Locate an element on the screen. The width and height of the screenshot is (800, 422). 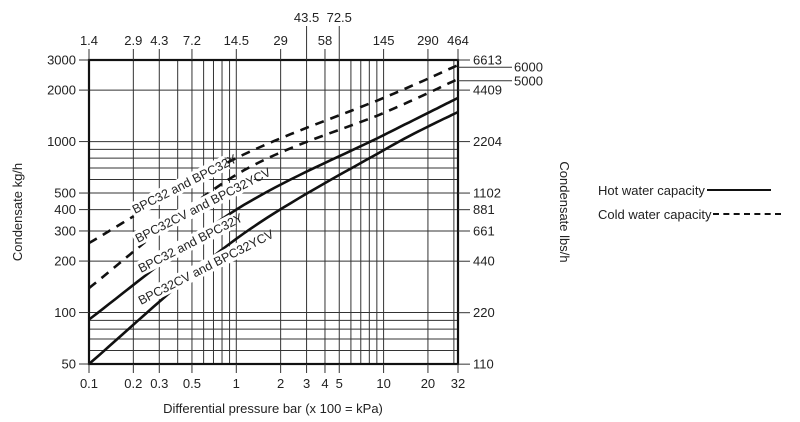
y-tick-label: 3000 is located at coordinates (61, 60).